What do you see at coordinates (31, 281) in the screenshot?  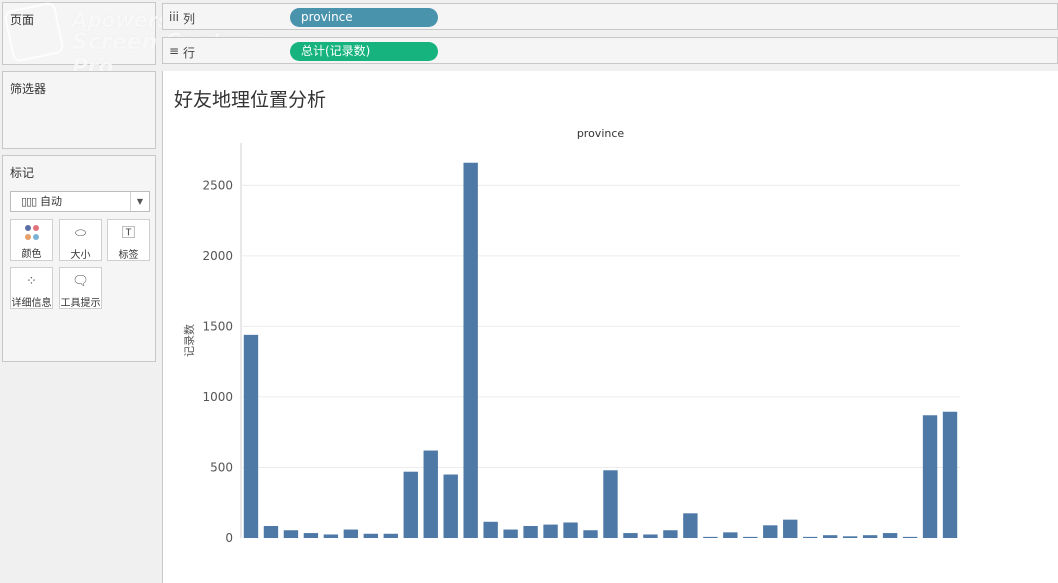 I see `detail-dots-icon: ⁘` at bounding box center [31, 281].